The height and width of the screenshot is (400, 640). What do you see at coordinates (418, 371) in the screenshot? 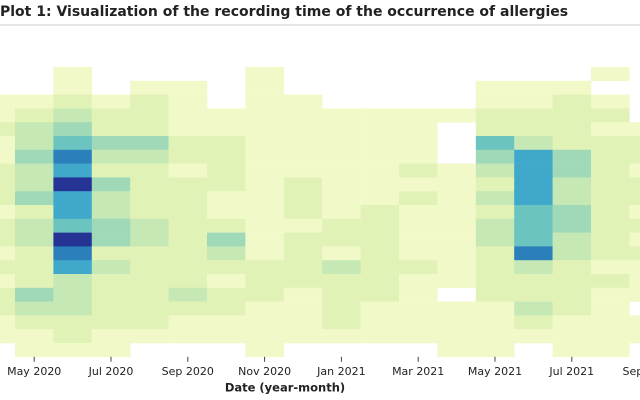
I see `x-tick-label: Mar 2021` at bounding box center [418, 371].